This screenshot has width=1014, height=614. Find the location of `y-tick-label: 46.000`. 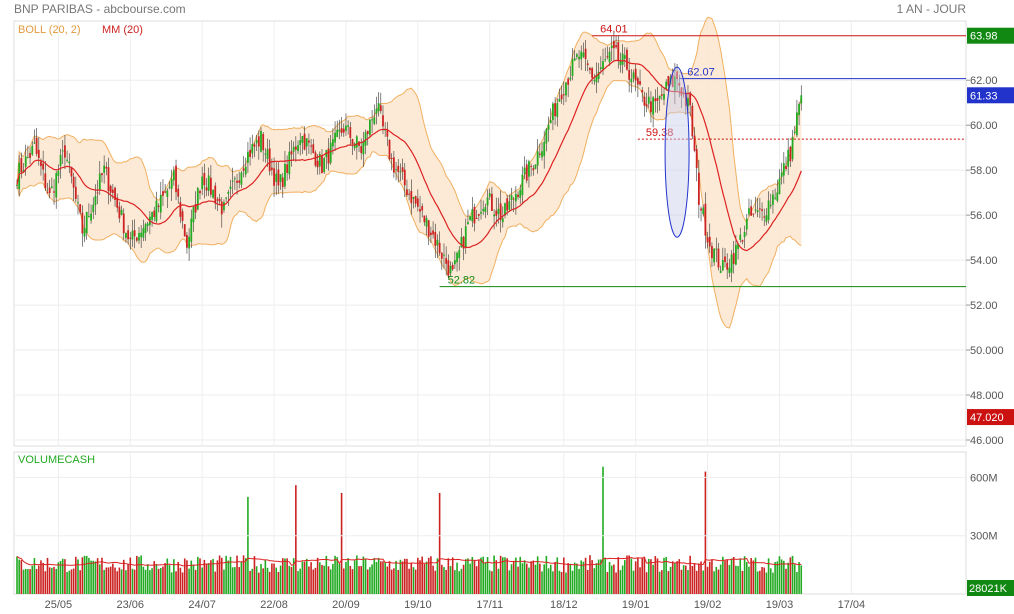

y-tick-label: 46.000 is located at coordinates (987, 441).